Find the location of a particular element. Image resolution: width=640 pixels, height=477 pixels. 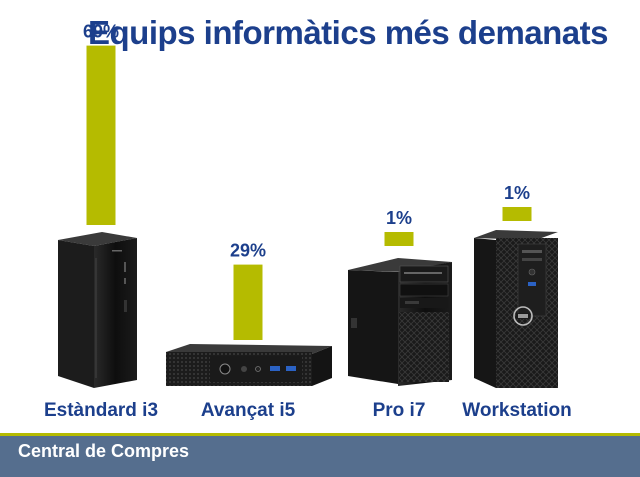

tower-pc-image is located at coordinates (400, 322).